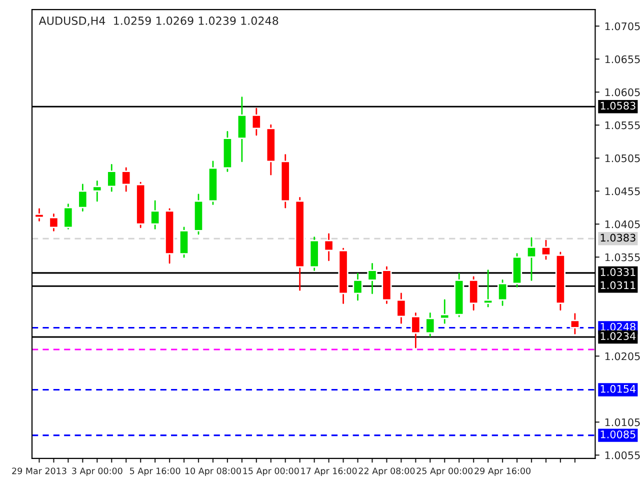 The height and width of the screenshot is (480, 640). What do you see at coordinates (622, 158) in the screenshot?
I see `y-tick-label: 1.0505` at bounding box center [622, 158].